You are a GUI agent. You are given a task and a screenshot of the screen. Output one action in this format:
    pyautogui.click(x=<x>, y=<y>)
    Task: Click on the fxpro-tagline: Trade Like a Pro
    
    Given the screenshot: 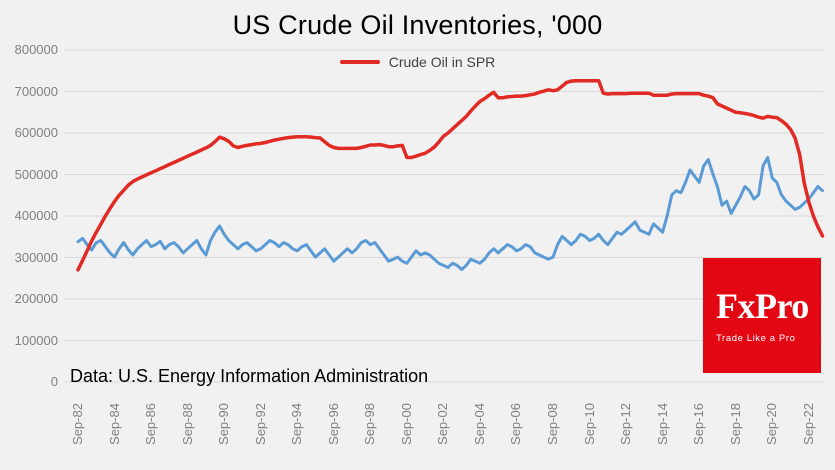 What is the action you would take?
    pyautogui.click(x=756, y=338)
    